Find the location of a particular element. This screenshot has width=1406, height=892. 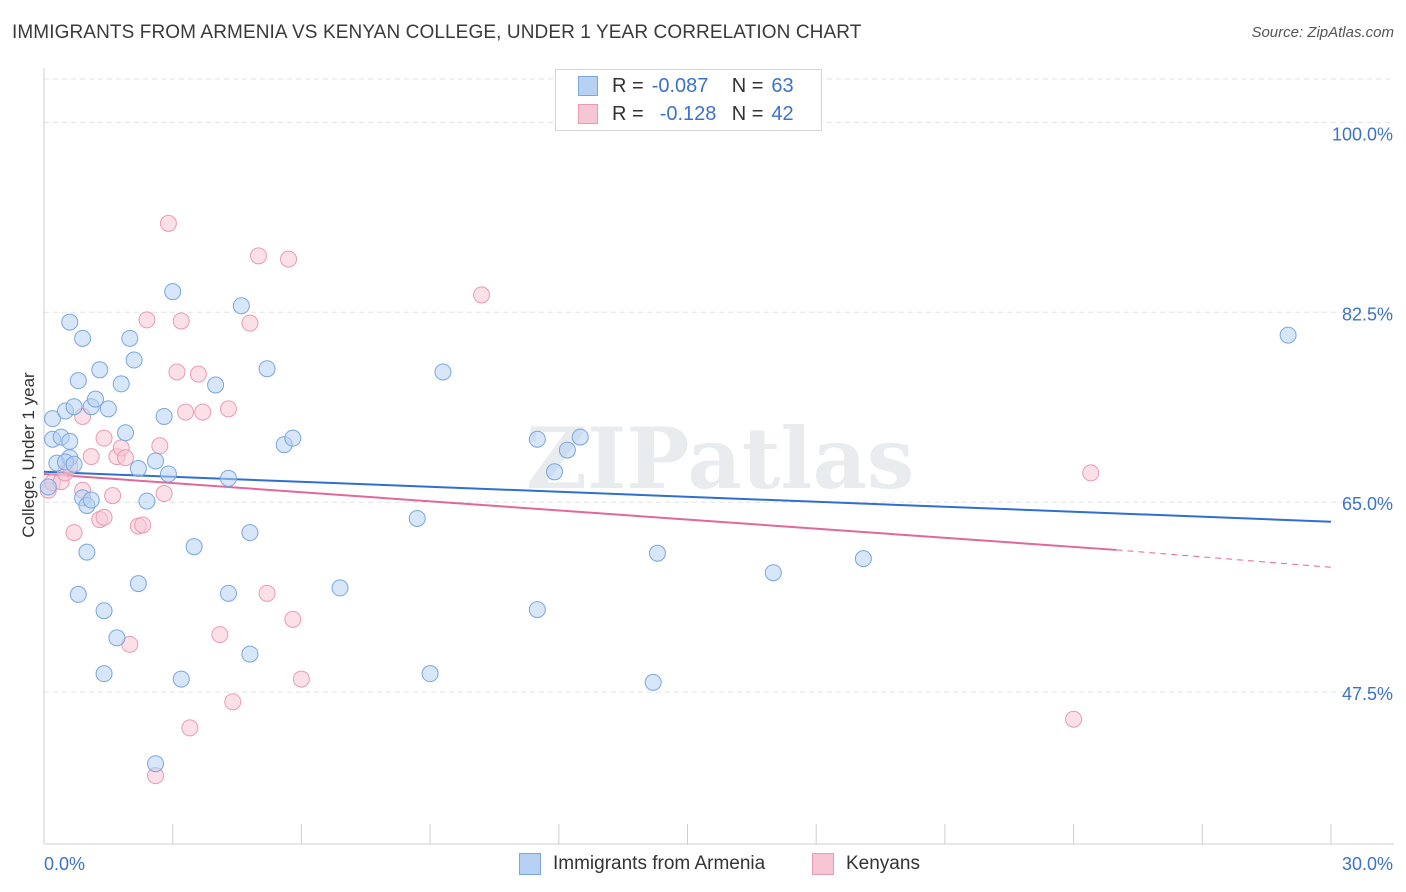

bottom-legend-armenia: Immigrants from Armenia is located at coordinates (642, 864).